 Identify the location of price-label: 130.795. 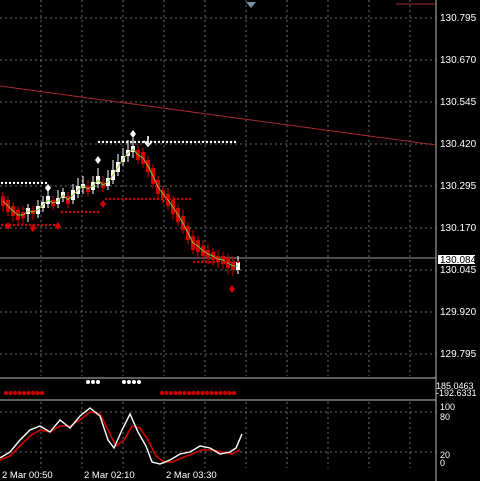
(458, 18).